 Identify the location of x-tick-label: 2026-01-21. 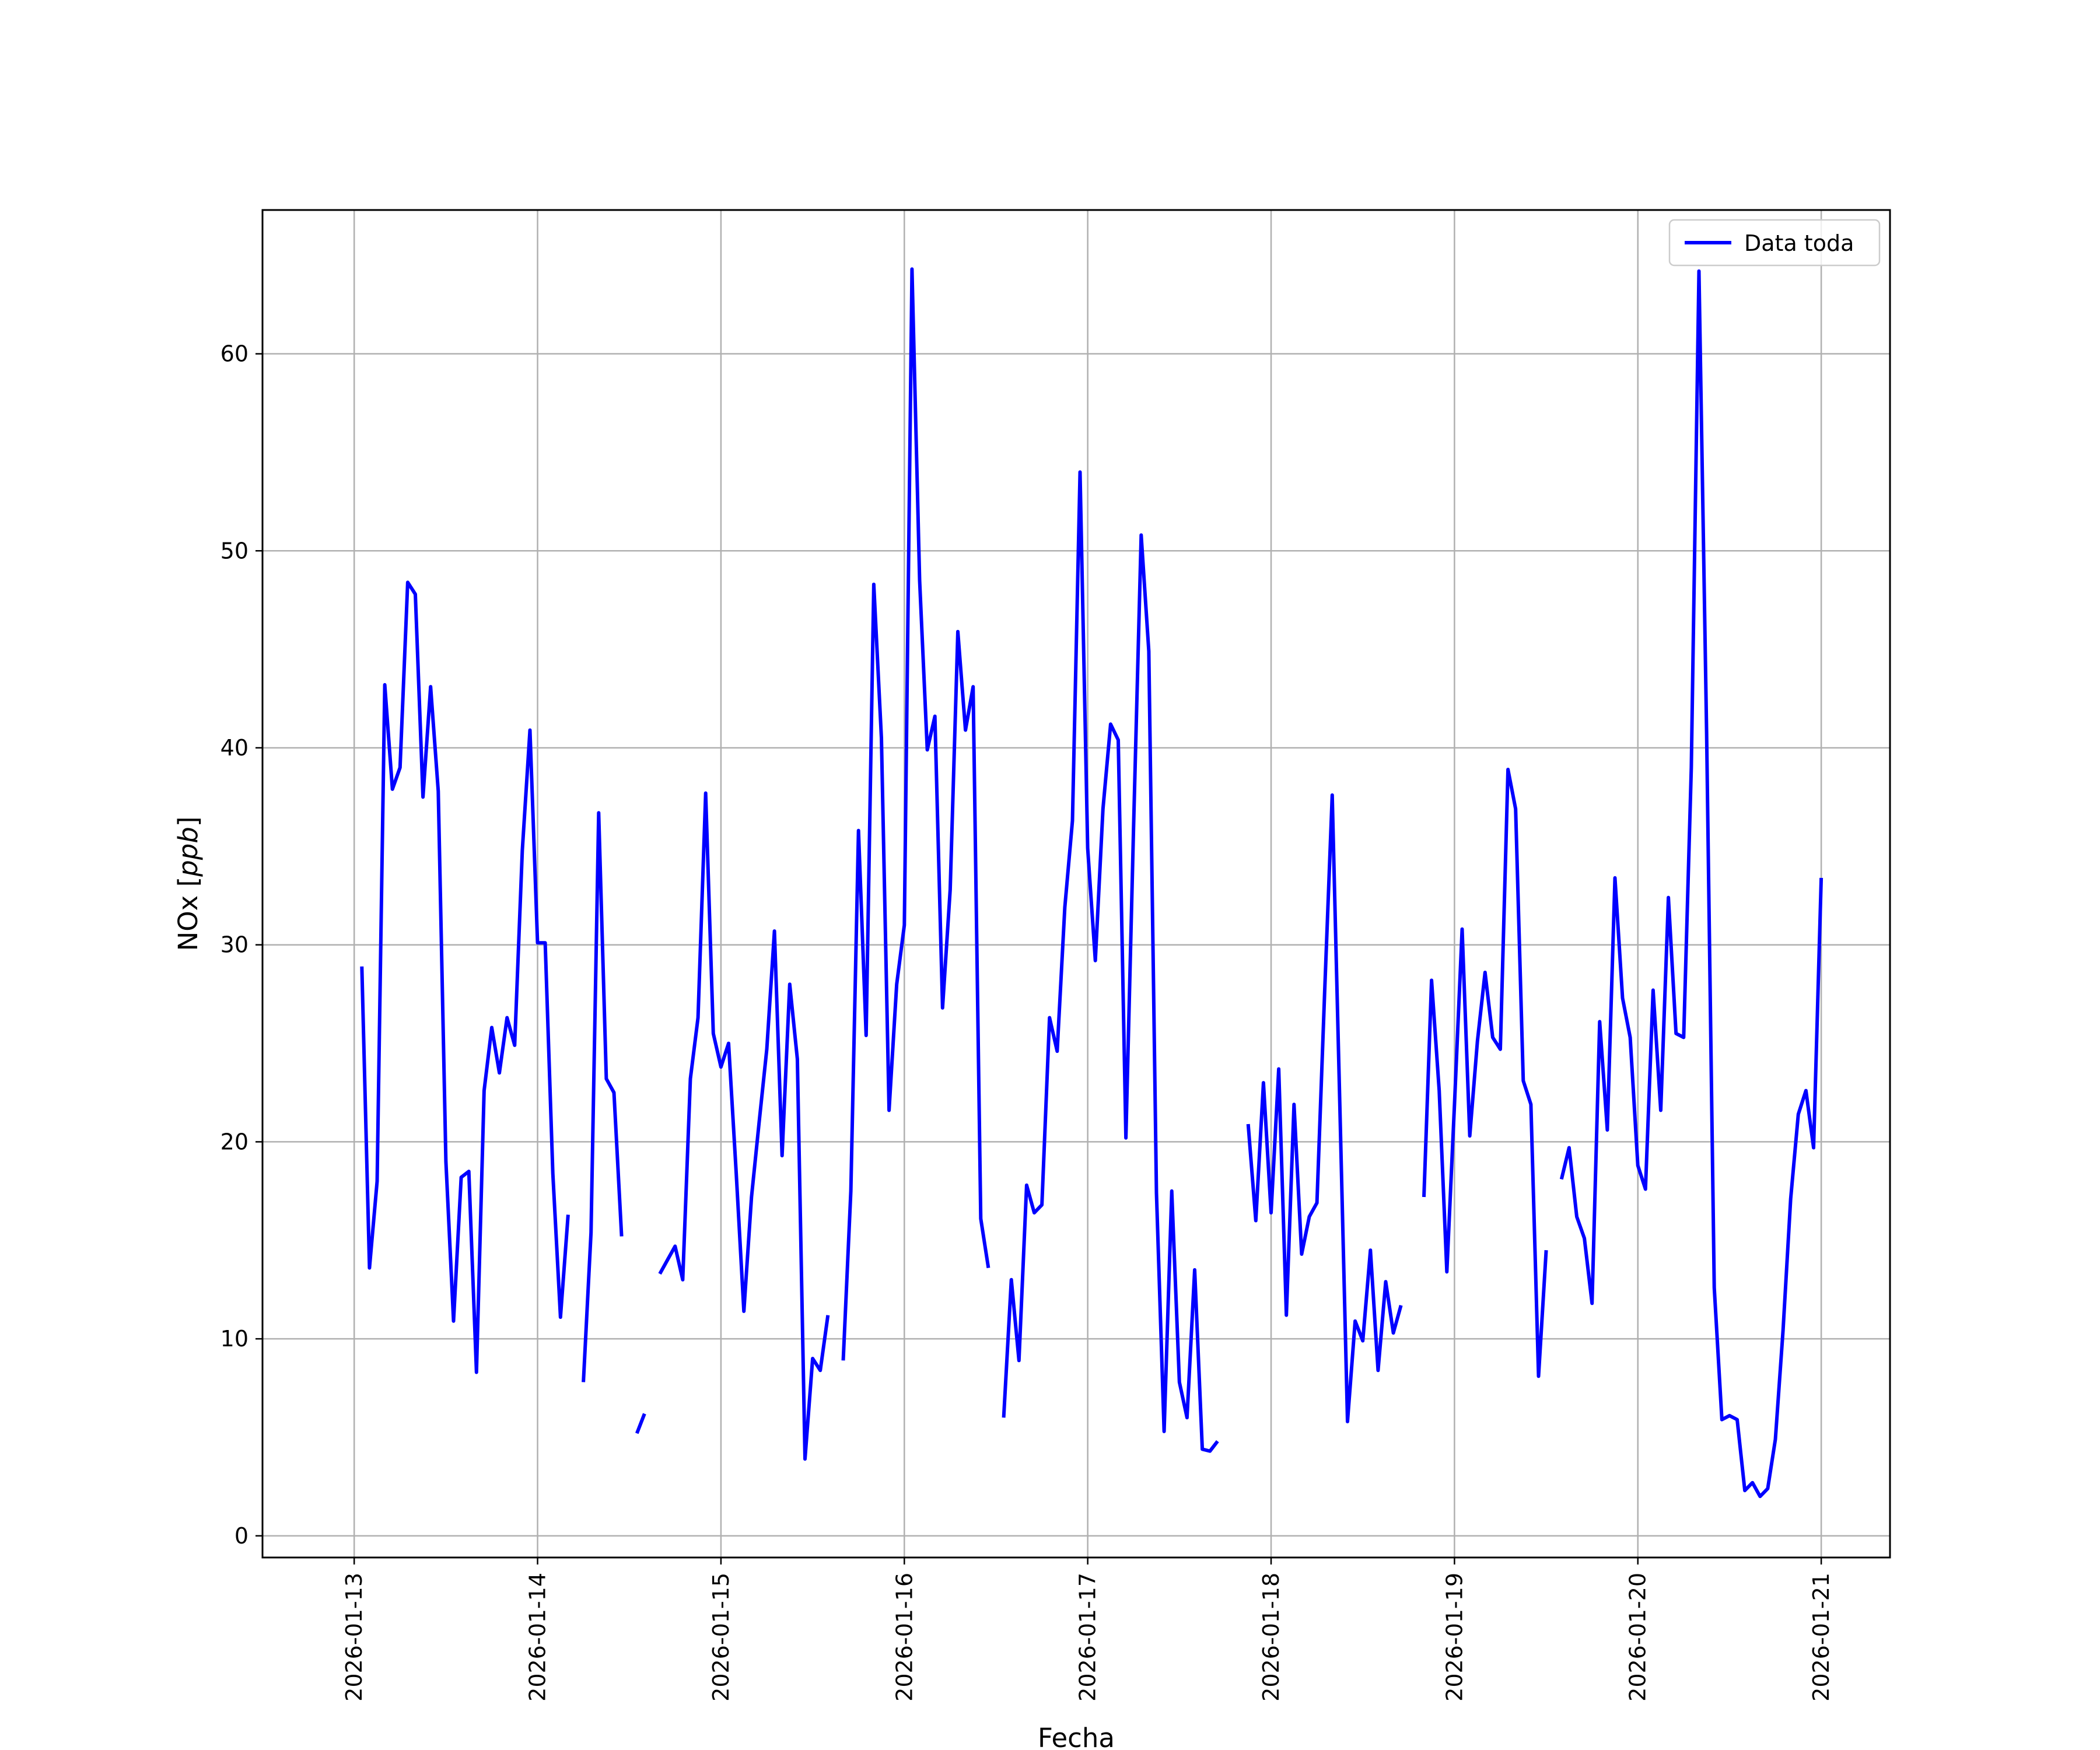
(1821, 1637).